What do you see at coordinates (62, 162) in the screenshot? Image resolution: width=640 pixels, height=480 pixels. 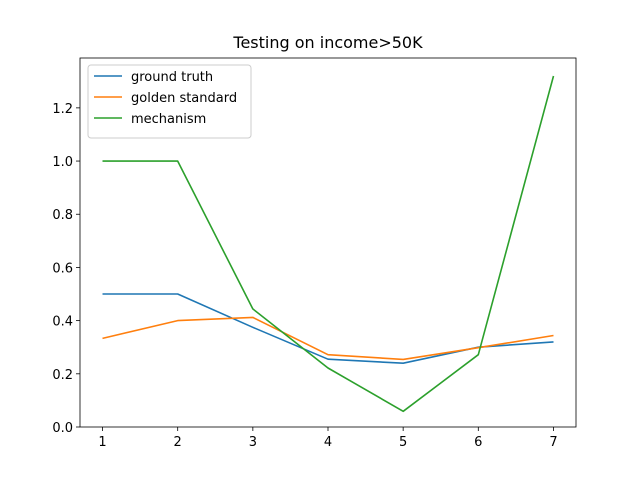 I see `y-tick-label: 1.0` at bounding box center [62, 162].